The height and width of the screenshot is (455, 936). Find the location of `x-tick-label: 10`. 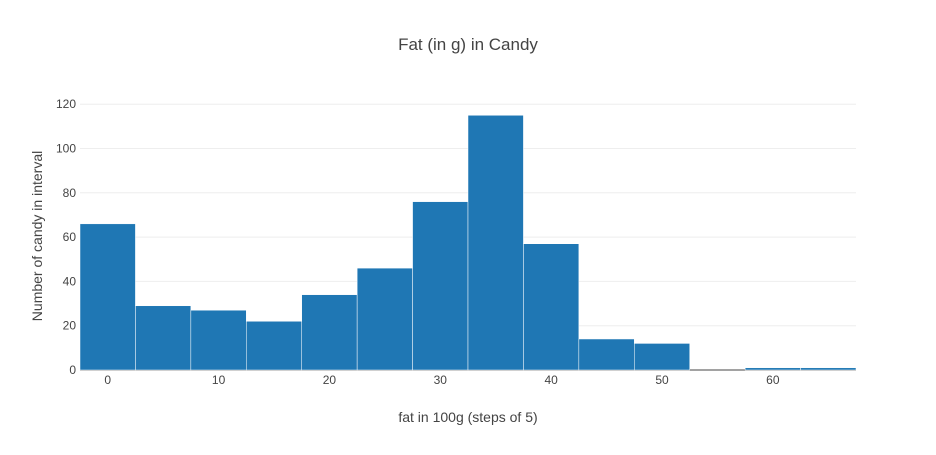

x-tick-label: 10 is located at coordinates (219, 380).